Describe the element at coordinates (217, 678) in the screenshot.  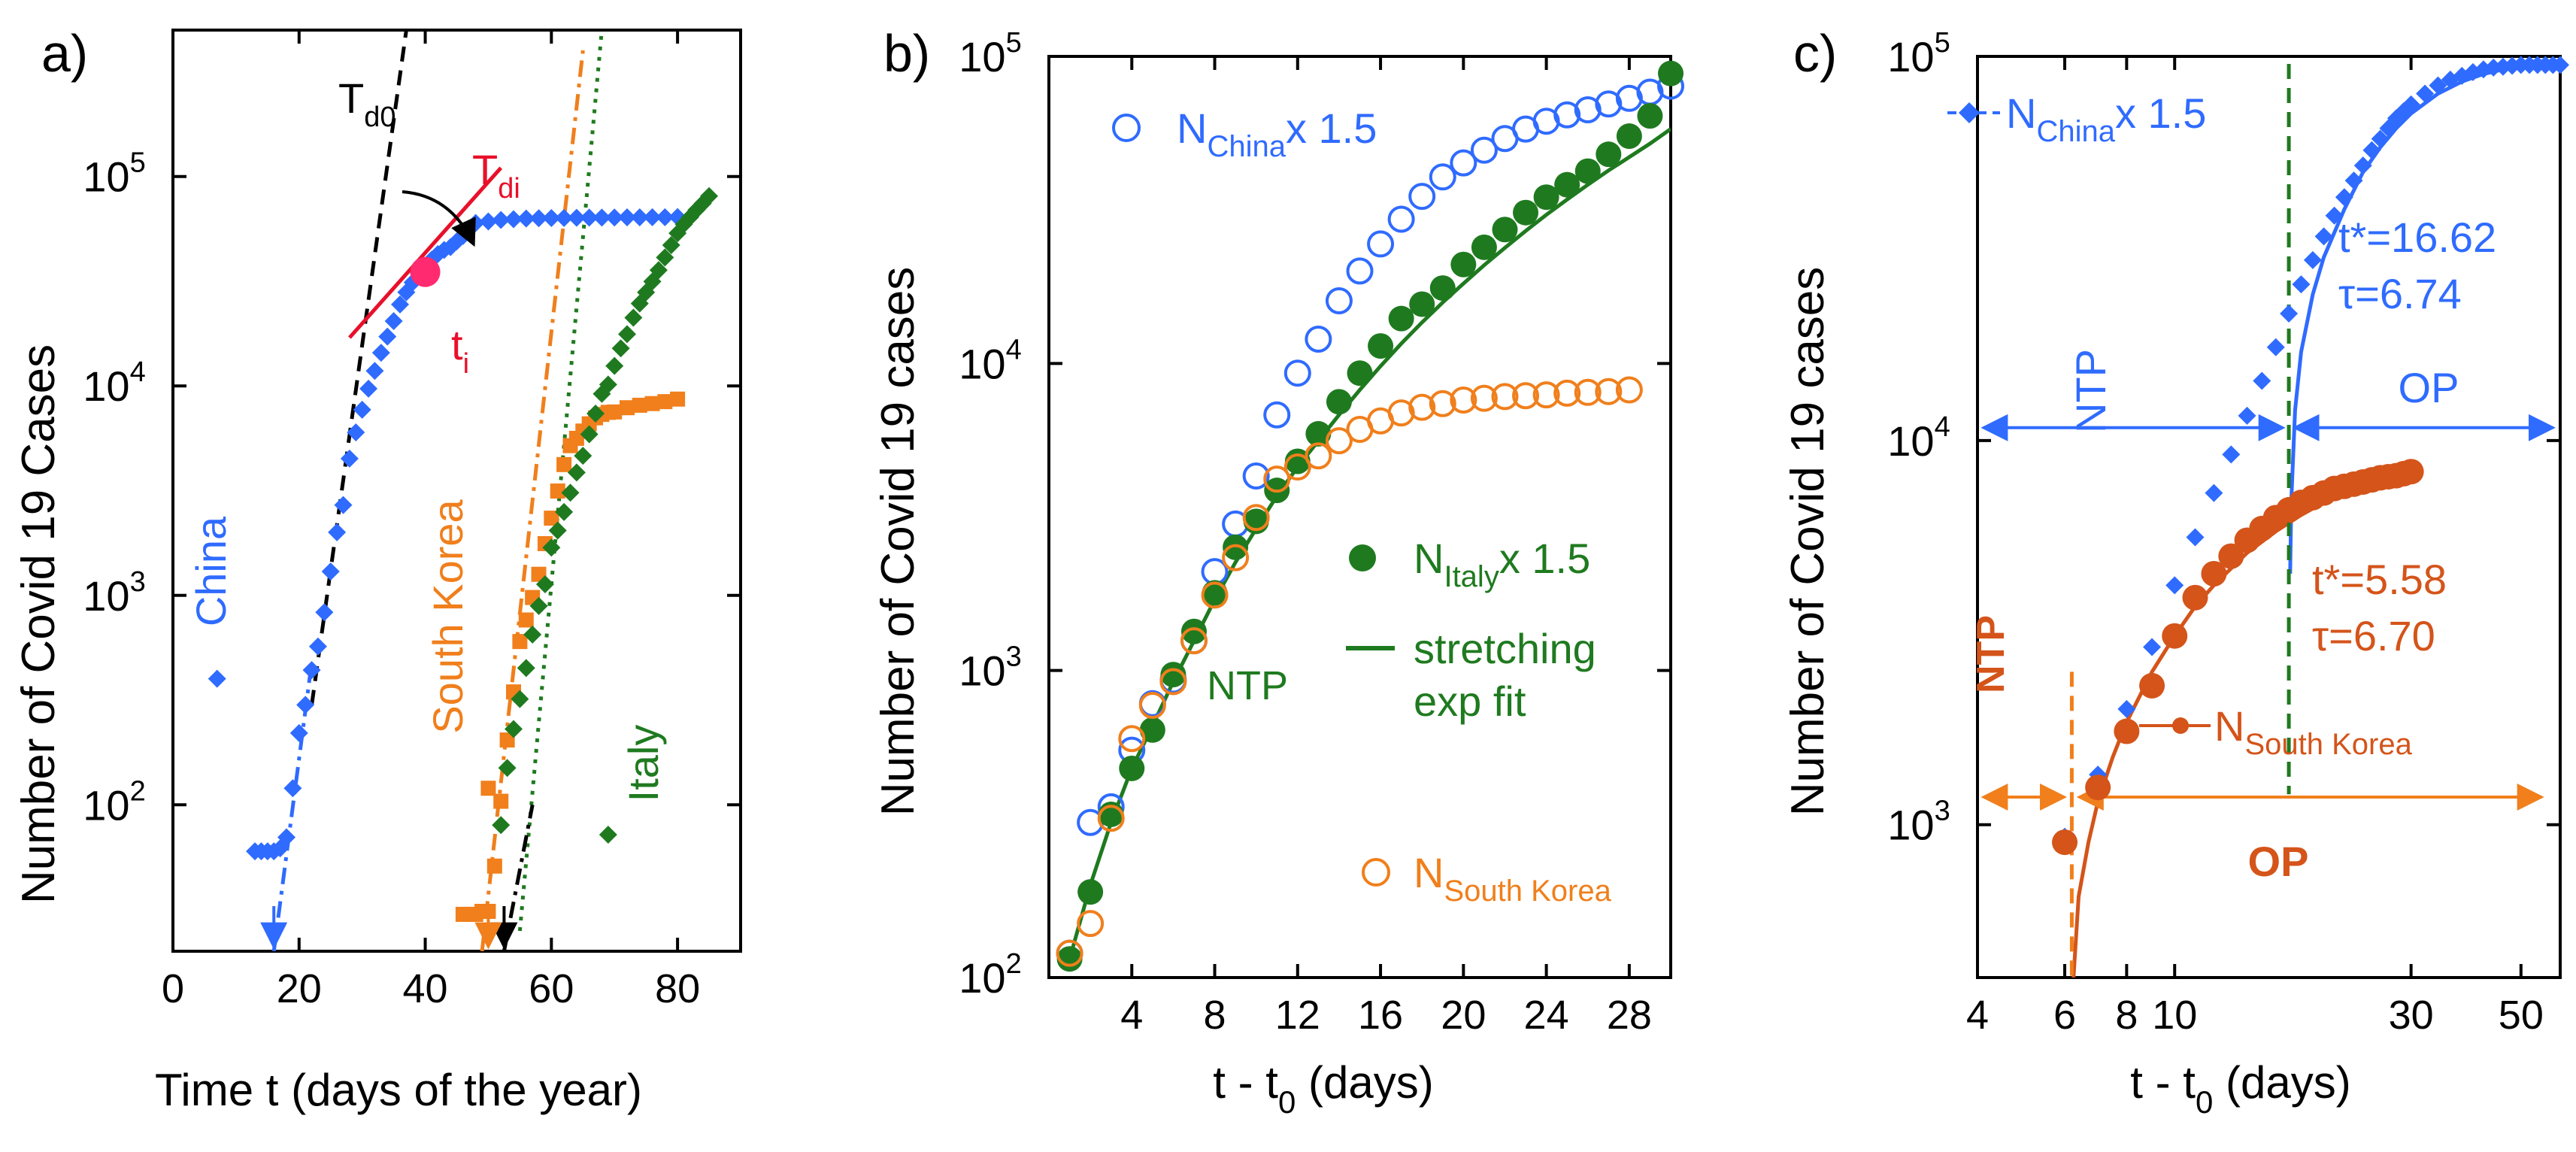
I see `legend-marker` at that location.